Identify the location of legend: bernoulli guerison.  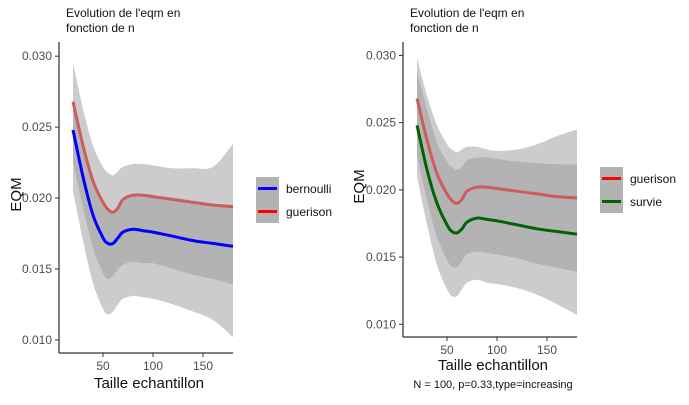
(294, 200).